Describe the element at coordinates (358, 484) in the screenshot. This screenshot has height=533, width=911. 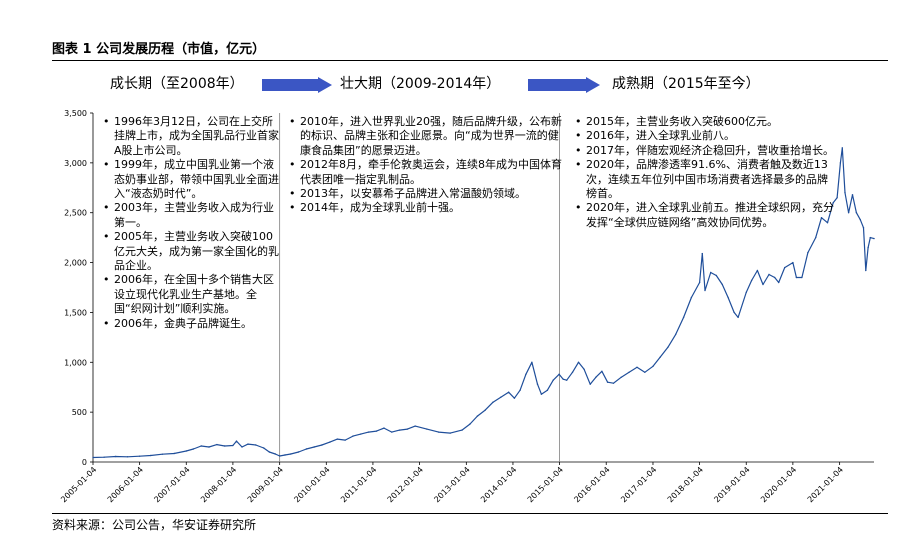
I see `x-tick-label: 2011-01-04` at that location.